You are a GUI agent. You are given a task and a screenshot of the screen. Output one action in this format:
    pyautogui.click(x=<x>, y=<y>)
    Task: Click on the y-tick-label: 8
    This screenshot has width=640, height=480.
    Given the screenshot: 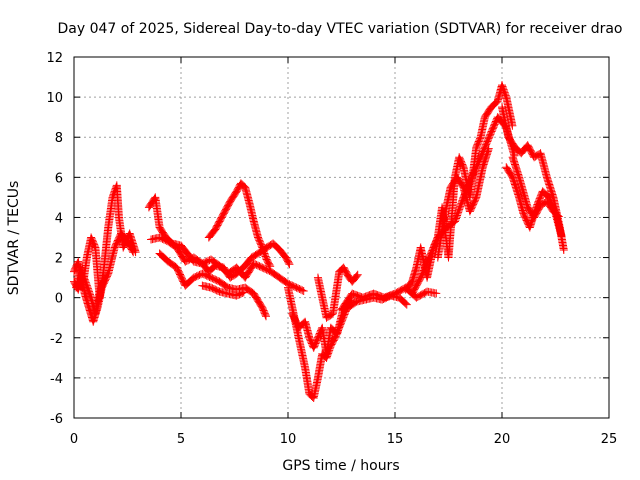 What is the action you would take?
    pyautogui.click(x=59, y=138)
    